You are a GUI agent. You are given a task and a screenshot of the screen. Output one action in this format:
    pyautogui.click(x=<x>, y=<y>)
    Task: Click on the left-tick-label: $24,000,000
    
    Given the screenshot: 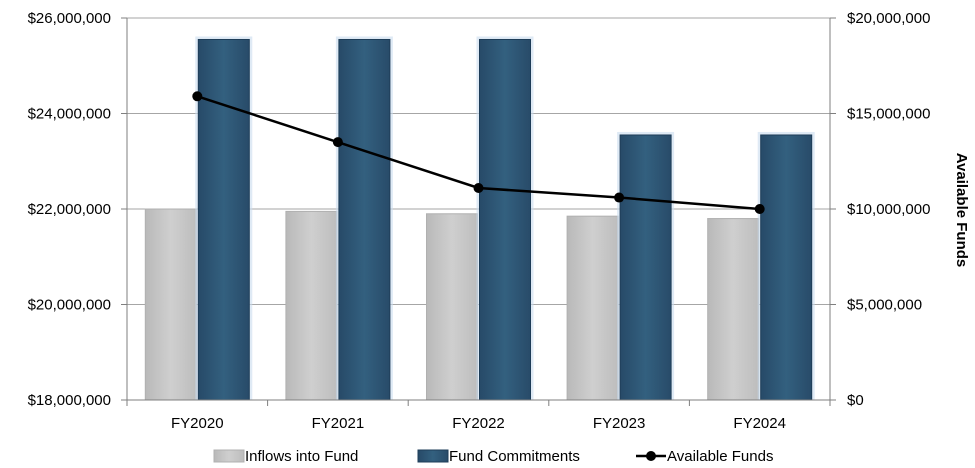 What is the action you would take?
    pyautogui.click(x=69, y=114)
    